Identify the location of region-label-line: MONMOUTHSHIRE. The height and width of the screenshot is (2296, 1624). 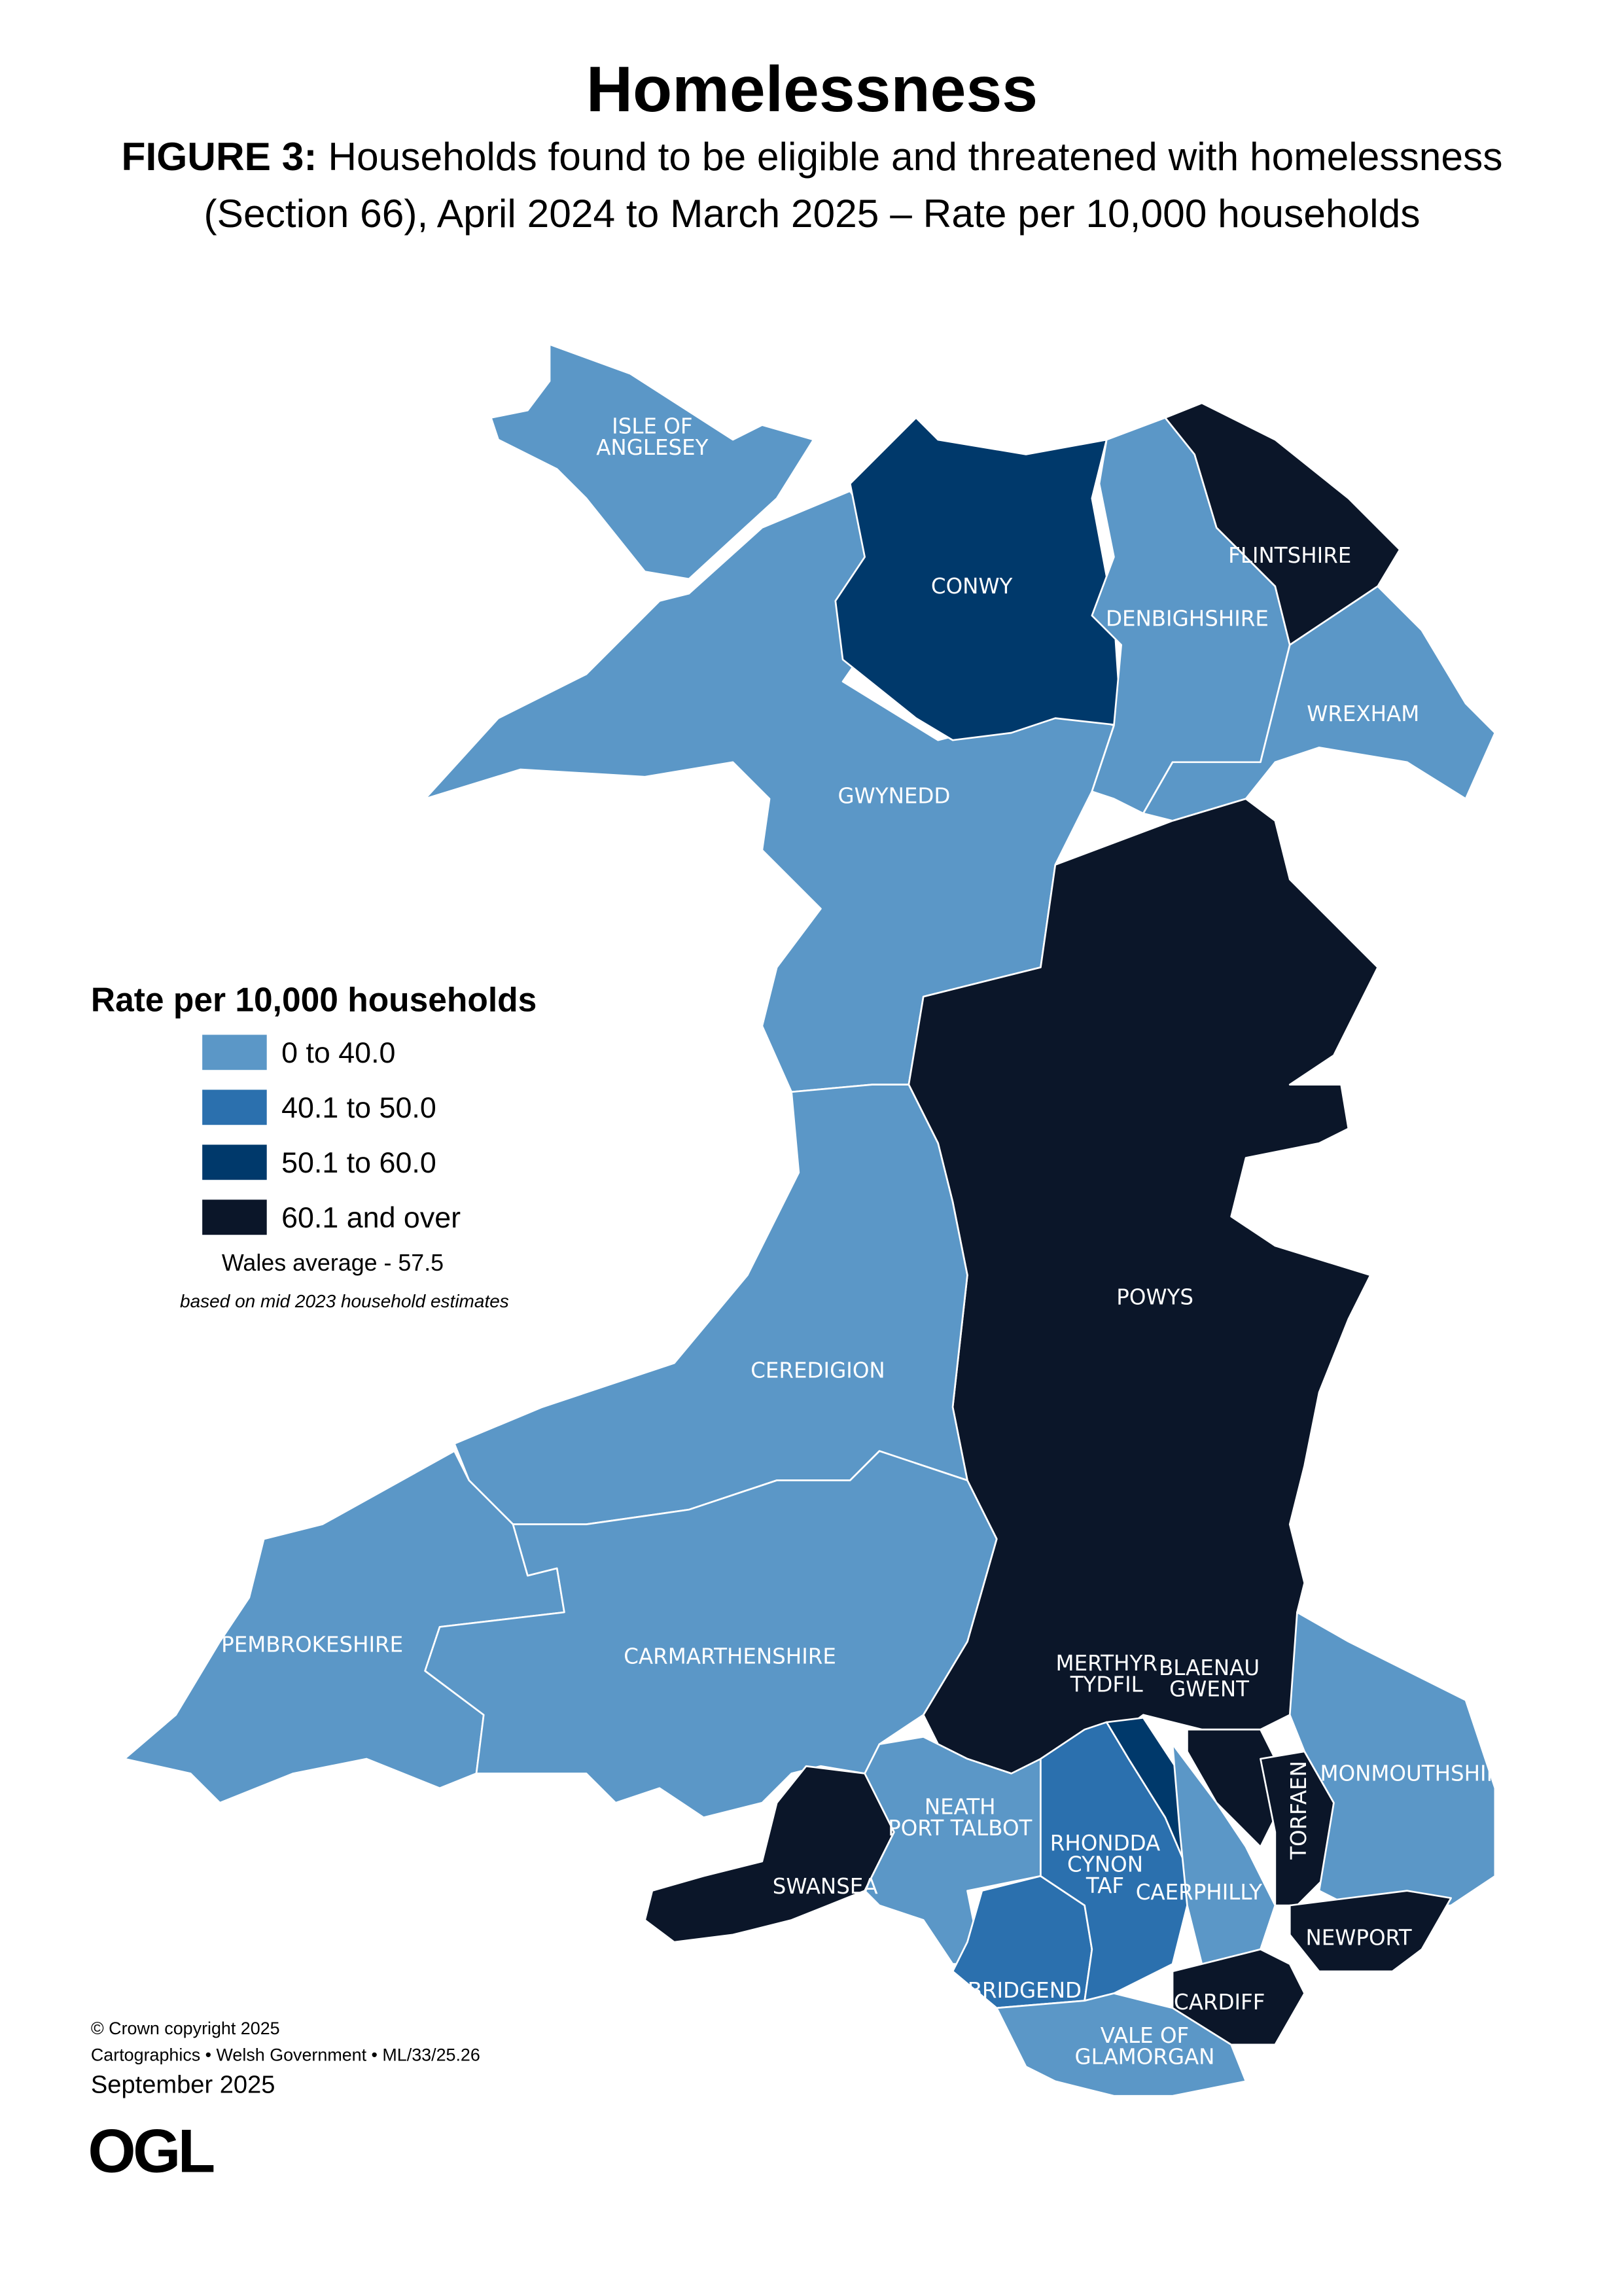
(1417, 1774).